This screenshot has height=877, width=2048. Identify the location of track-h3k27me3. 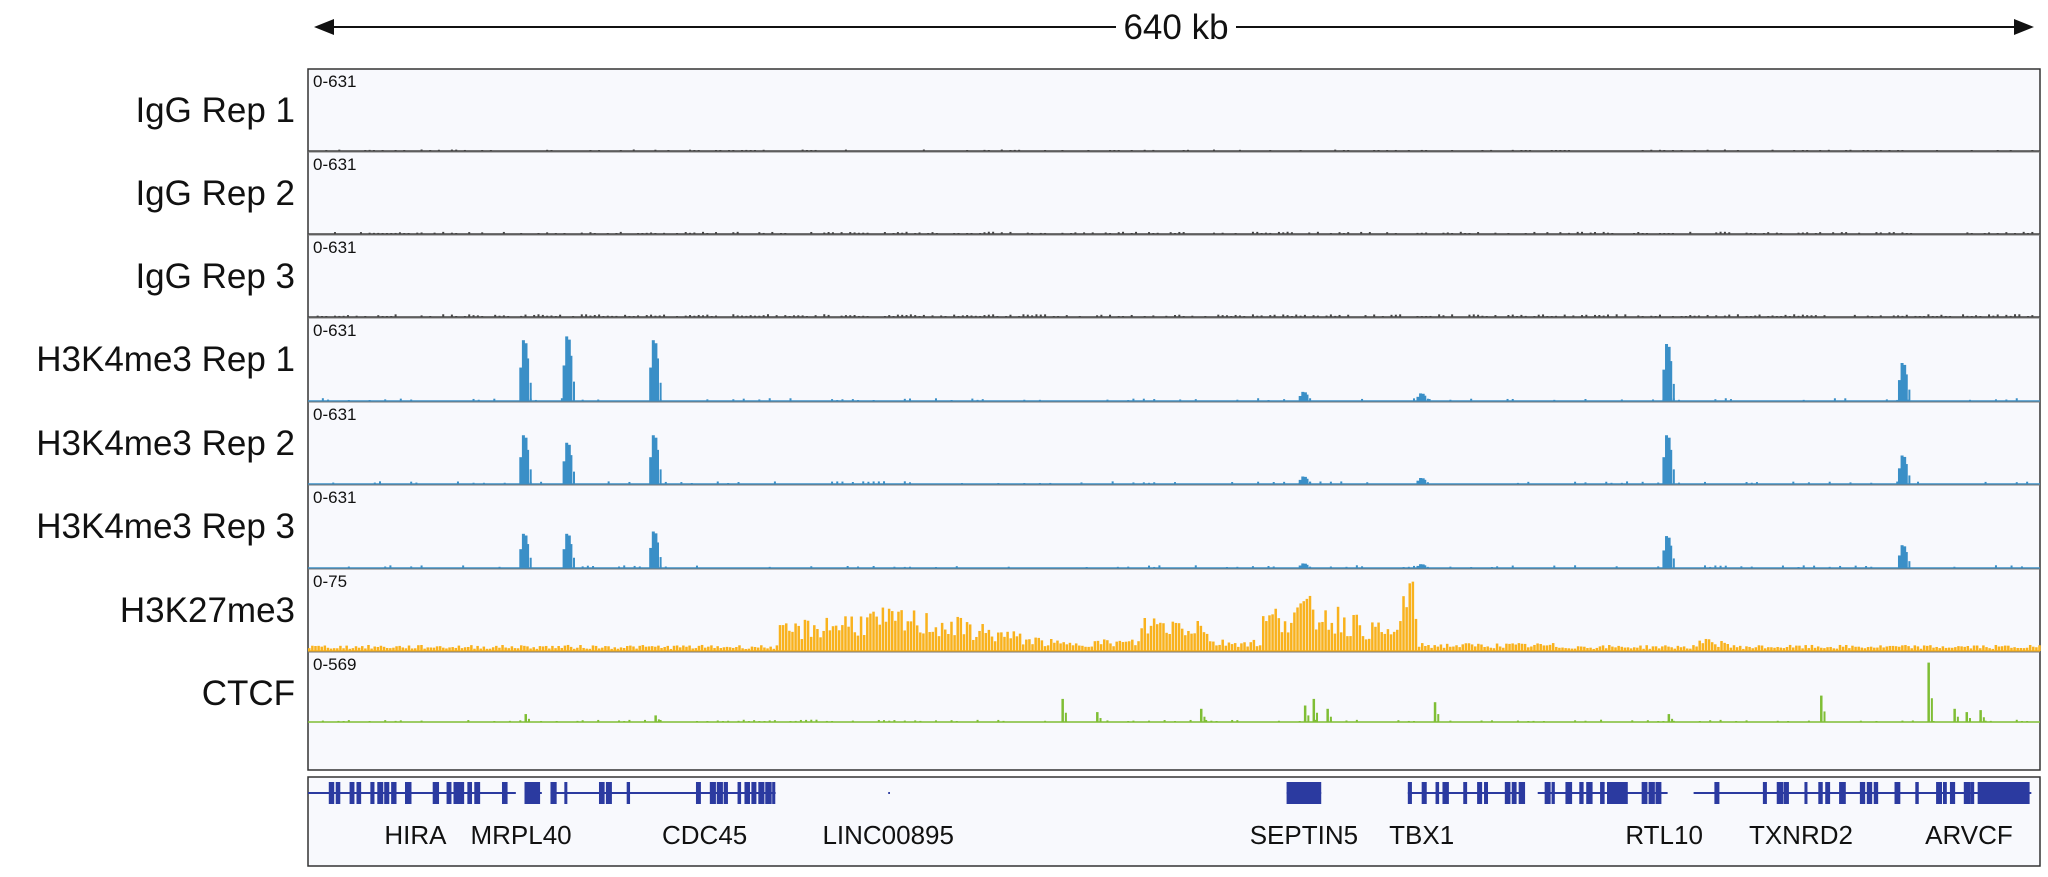
(1174, 610).